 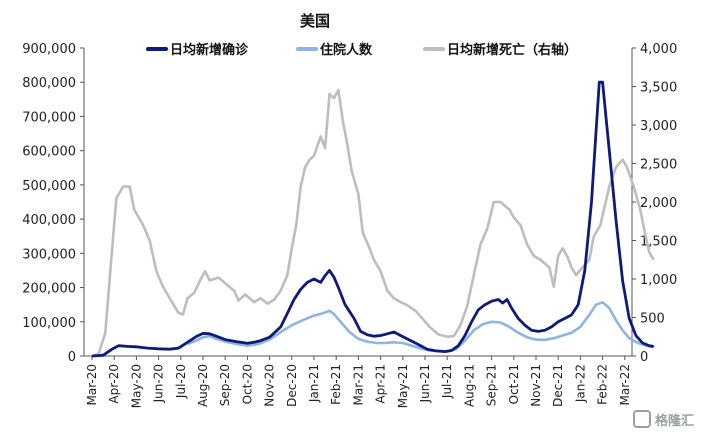 I want to click on y-left-tick-label: 700,000, so click(x=49, y=117).